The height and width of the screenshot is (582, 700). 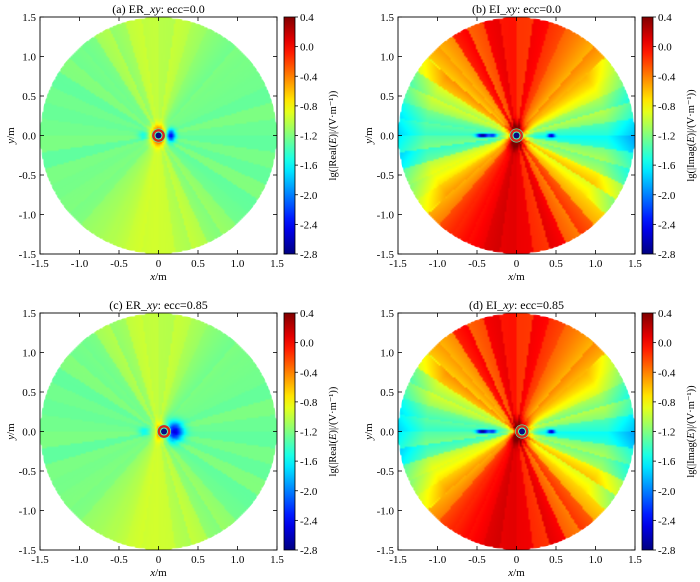 I want to click on panel-title-prefix: (a) ER_, so click(x=131, y=9).